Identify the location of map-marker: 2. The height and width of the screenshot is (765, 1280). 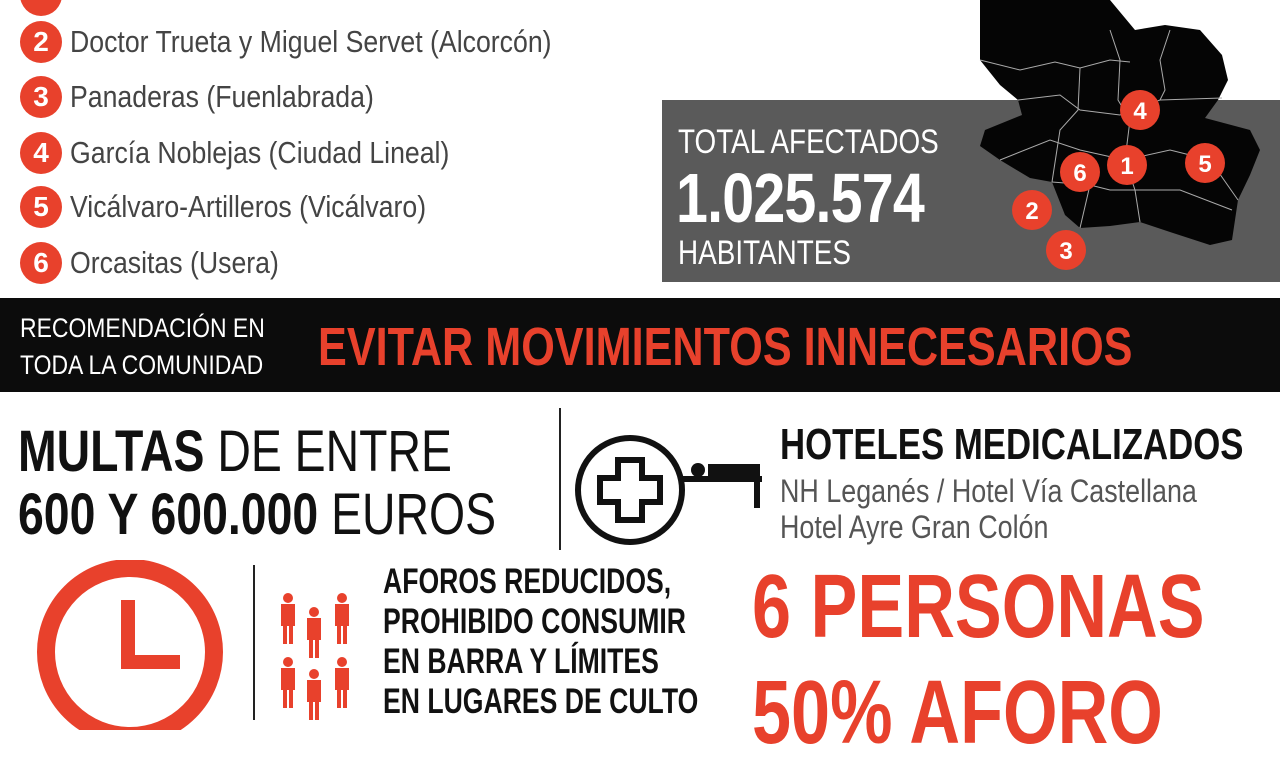
(1032, 210).